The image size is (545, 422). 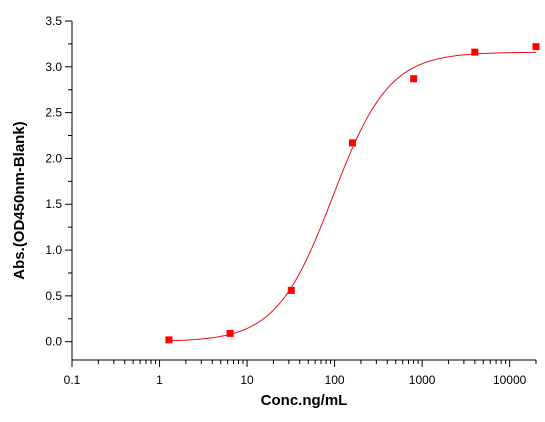 I want to click on x-tick-label: 10000, so click(x=510, y=380).